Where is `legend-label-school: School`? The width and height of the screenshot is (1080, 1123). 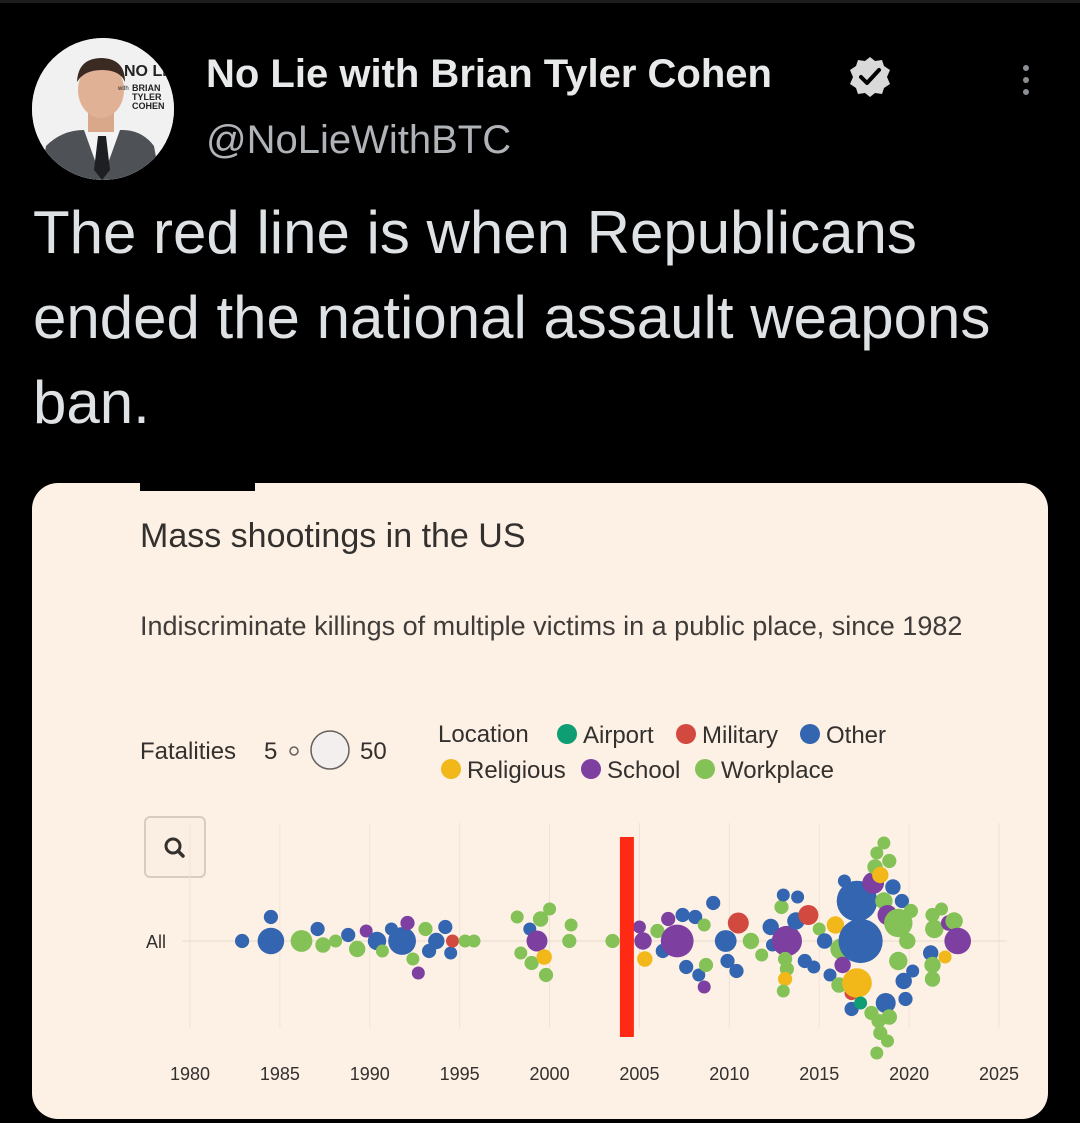
legend-label-school: School is located at coordinates (643, 770).